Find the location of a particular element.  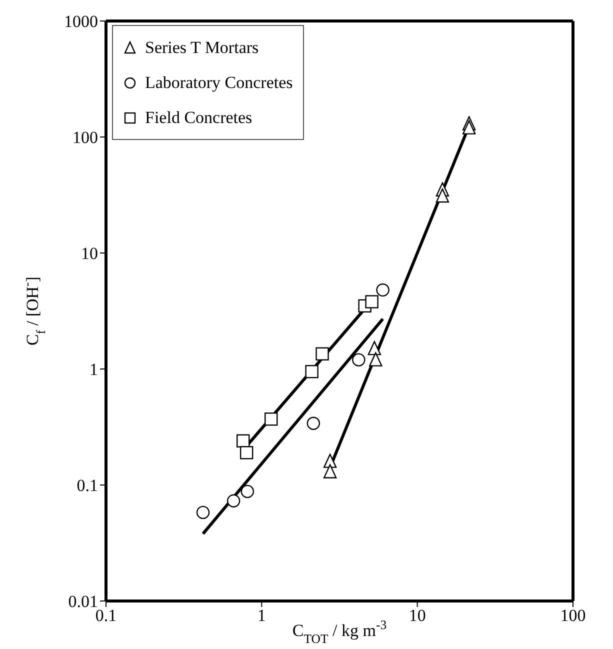

y-tick-label: 100 is located at coordinates (85, 138).